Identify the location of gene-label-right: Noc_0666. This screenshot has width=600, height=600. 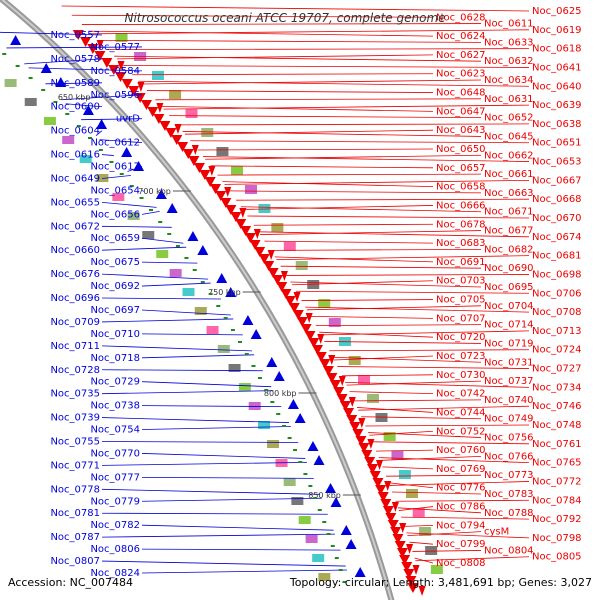
(461, 205).